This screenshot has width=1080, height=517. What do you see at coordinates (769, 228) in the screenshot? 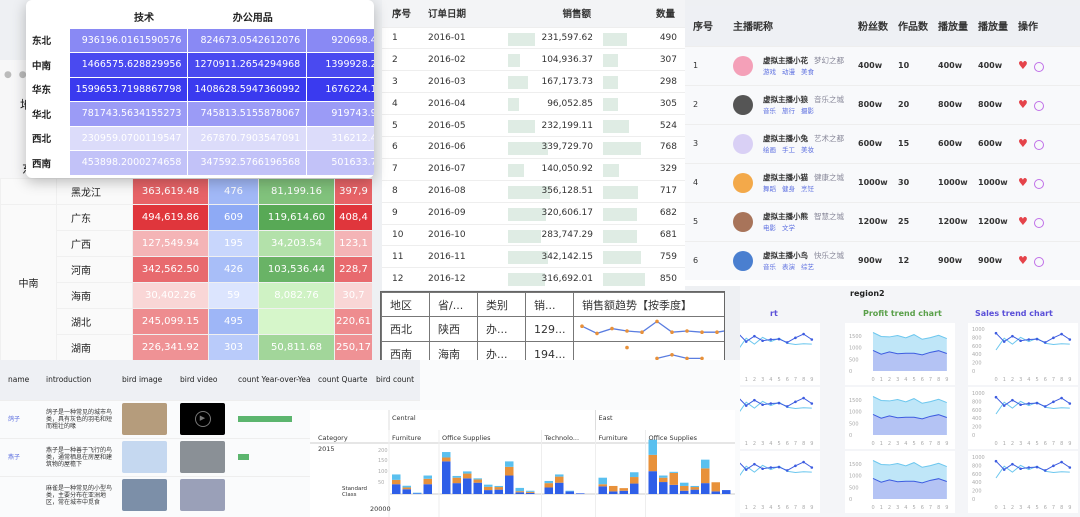
I see `anchor-tag: 电影` at bounding box center [769, 228].